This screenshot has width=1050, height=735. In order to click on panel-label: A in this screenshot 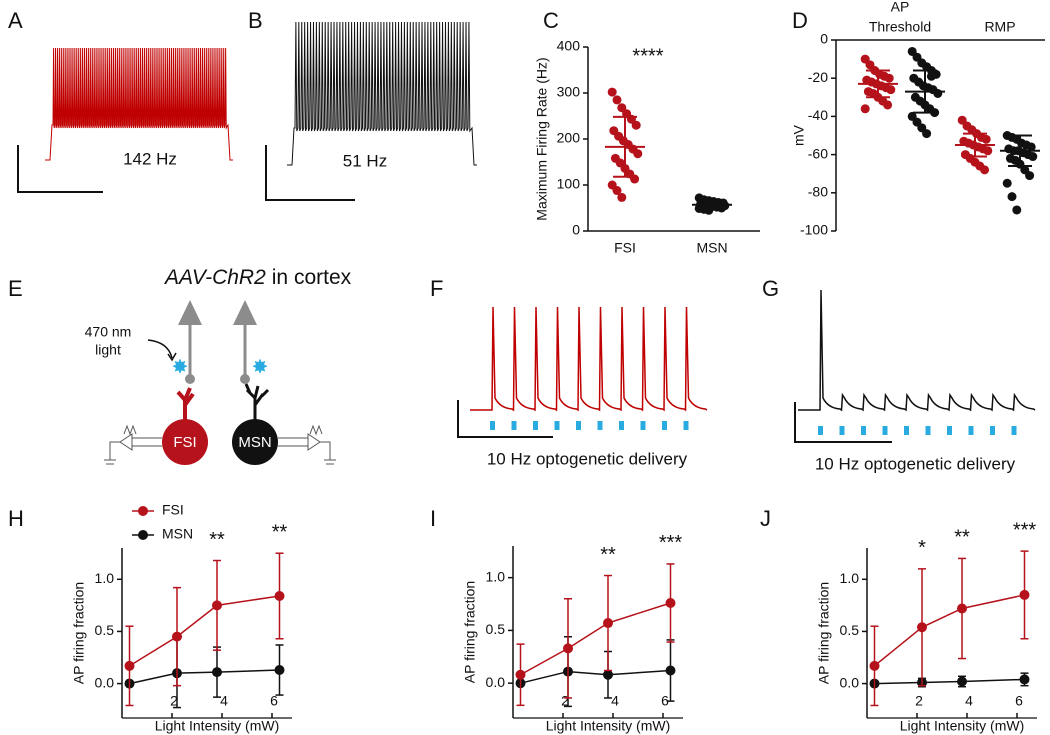, I will do `click(15, 20)`.